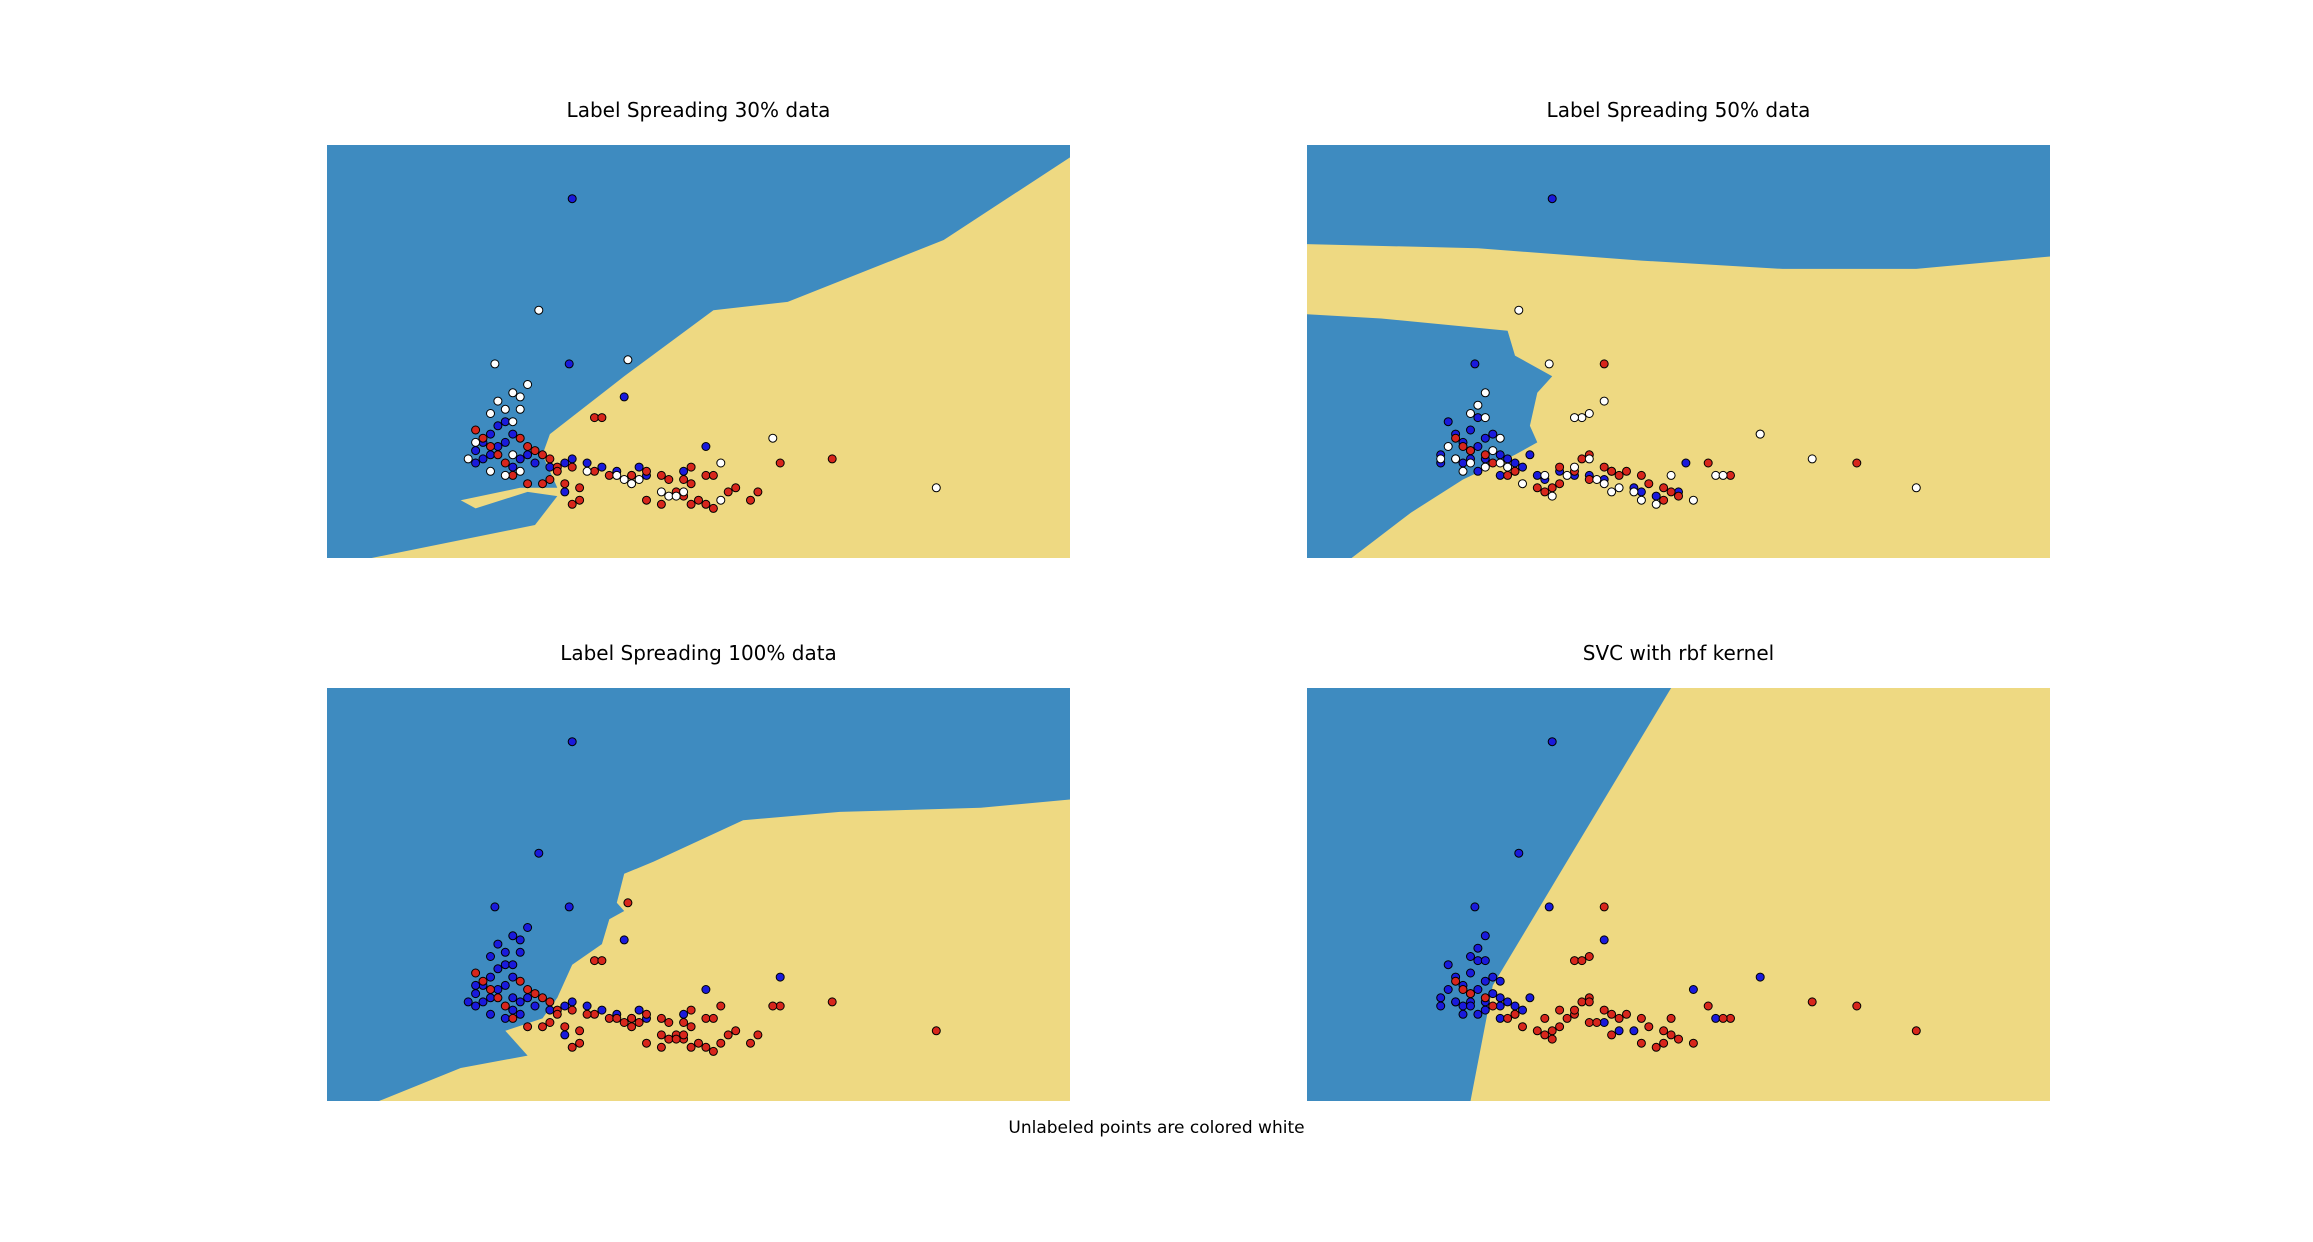 The width and height of the screenshot is (2313, 1242). I want to click on scatter-plot-panel, so click(1678, 894).